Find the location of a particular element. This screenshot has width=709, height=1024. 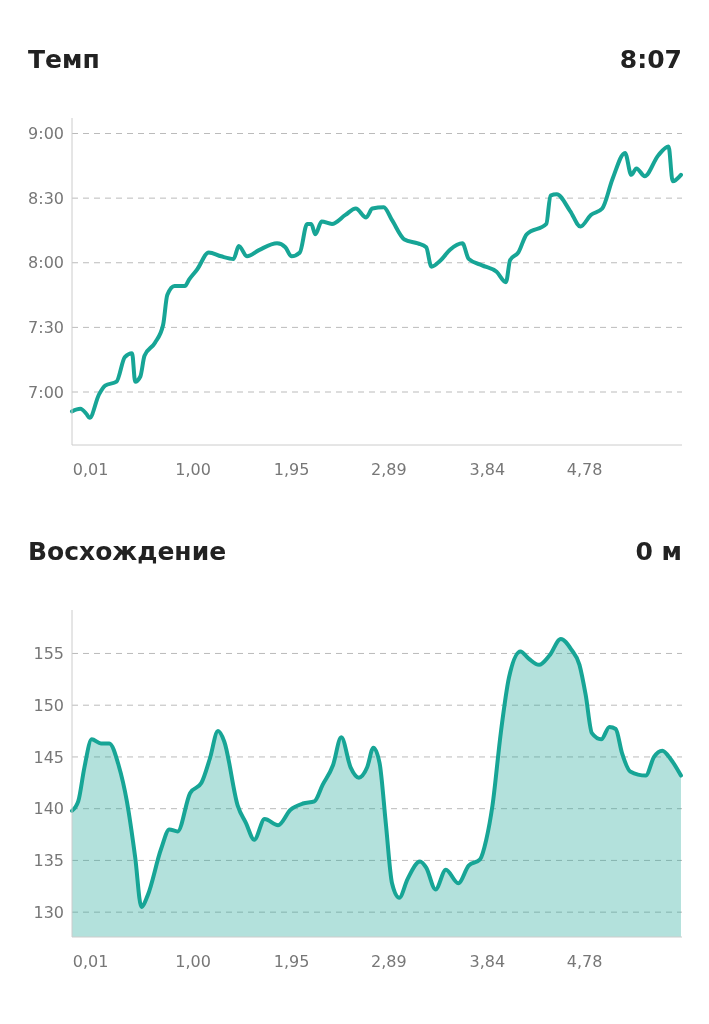

chart-title: Темп is located at coordinates (64, 59).